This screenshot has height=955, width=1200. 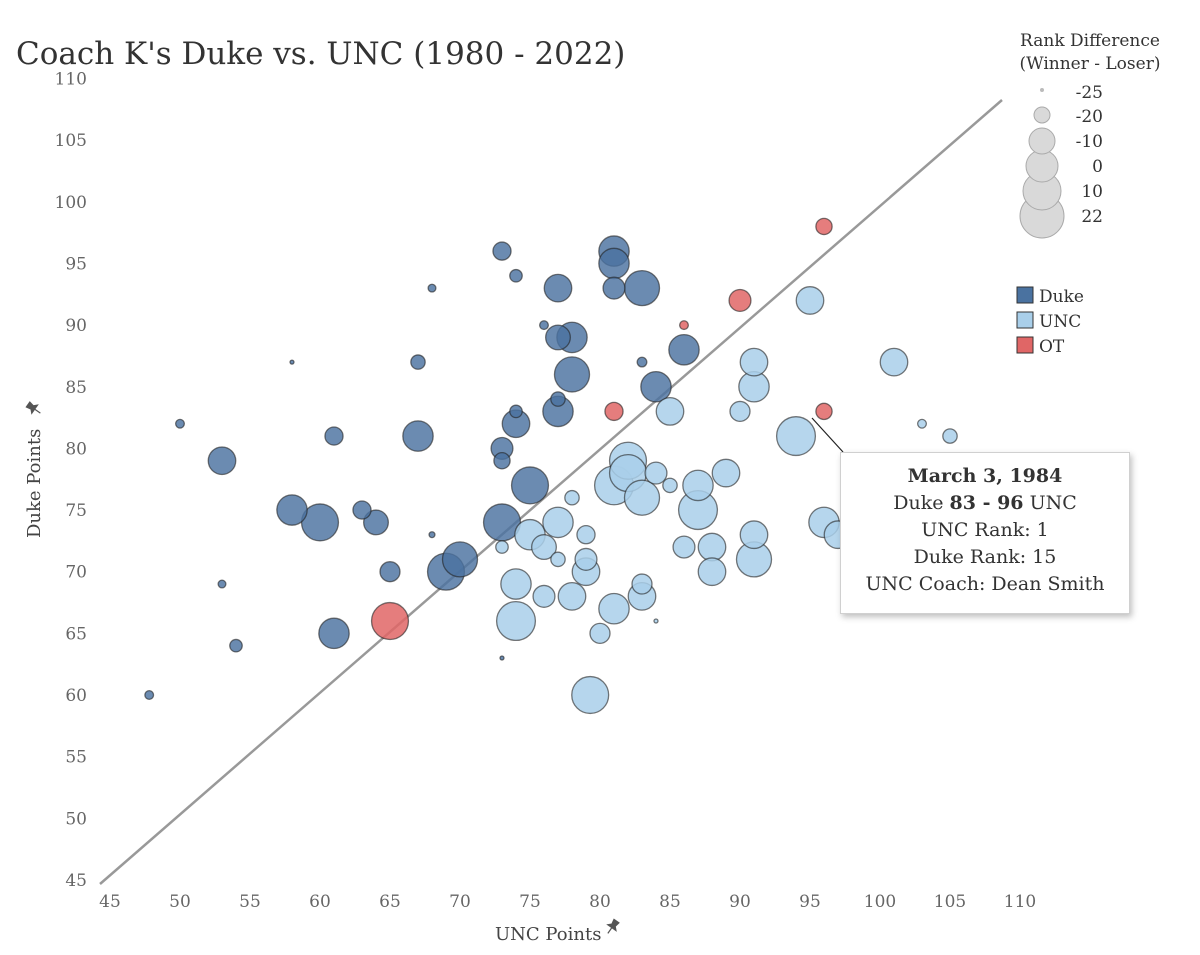 I want to click on x-tick-label: 110, so click(x=1020, y=902).